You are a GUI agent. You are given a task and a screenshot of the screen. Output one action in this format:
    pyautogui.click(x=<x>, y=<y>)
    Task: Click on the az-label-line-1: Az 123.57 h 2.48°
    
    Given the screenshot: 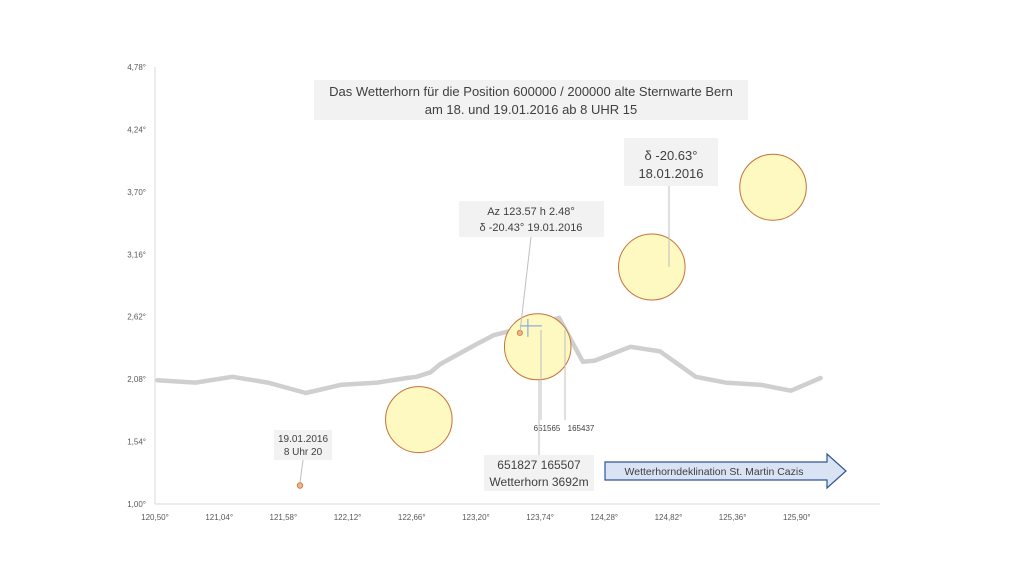 What is the action you would take?
    pyautogui.click(x=531, y=212)
    